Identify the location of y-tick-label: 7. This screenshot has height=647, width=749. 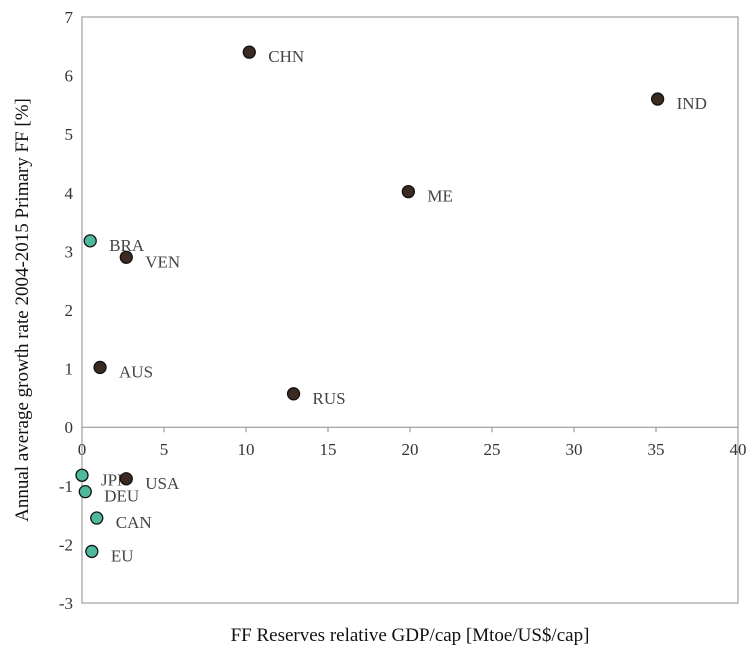
(69, 17).